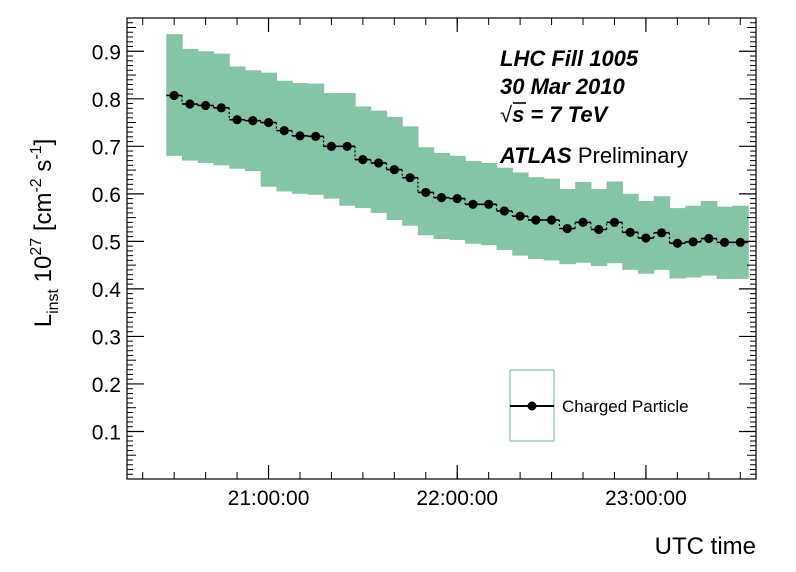  I want to click on annotation-date: 30 Mar 2010, so click(563, 86).